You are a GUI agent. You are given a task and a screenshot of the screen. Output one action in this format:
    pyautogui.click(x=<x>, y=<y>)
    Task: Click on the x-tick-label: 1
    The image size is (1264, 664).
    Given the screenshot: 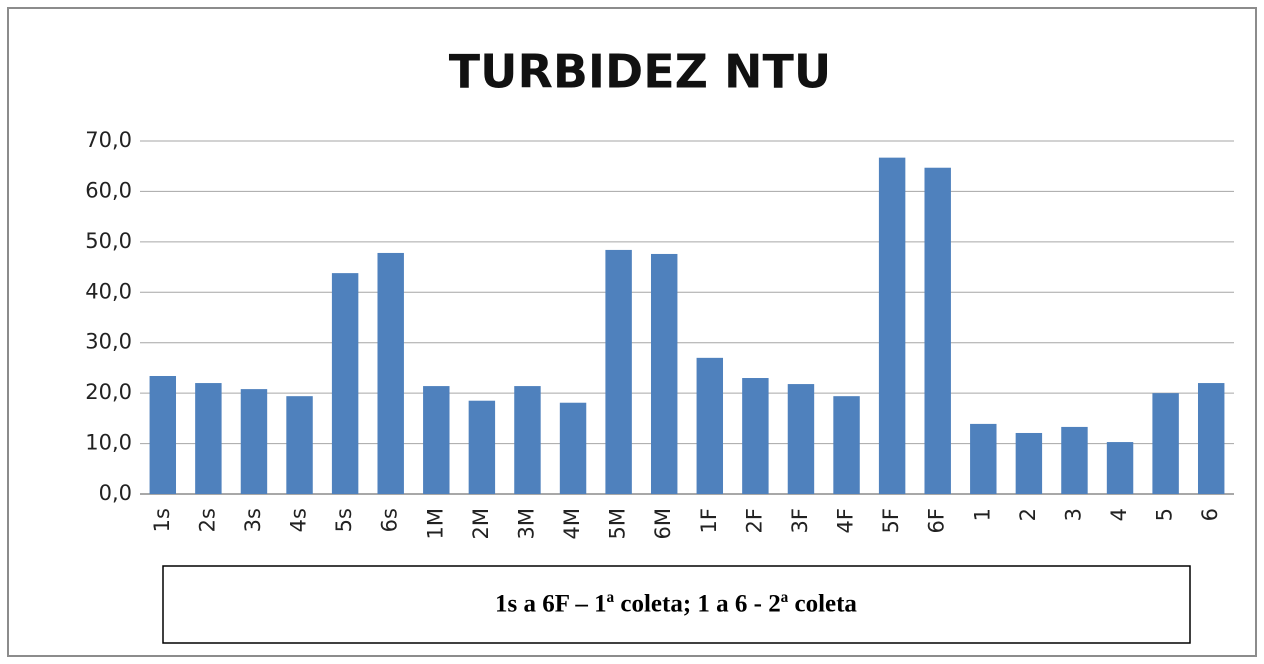 What is the action you would take?
    pyautogui.click(x=982, y=514)
    